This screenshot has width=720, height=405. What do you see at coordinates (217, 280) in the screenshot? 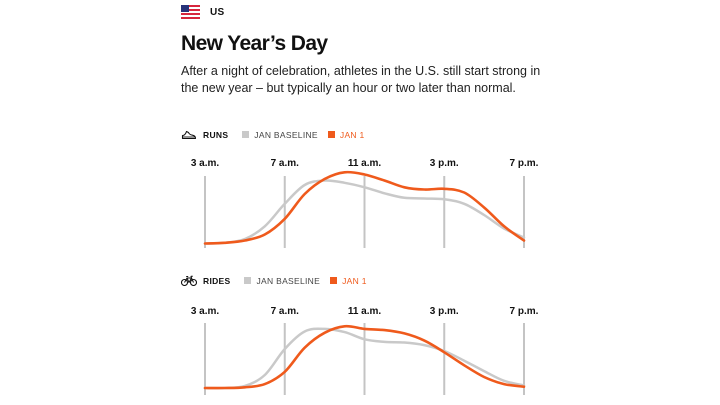
I see `rides-chart-name: RIDES` at bounding box center [217, 280].